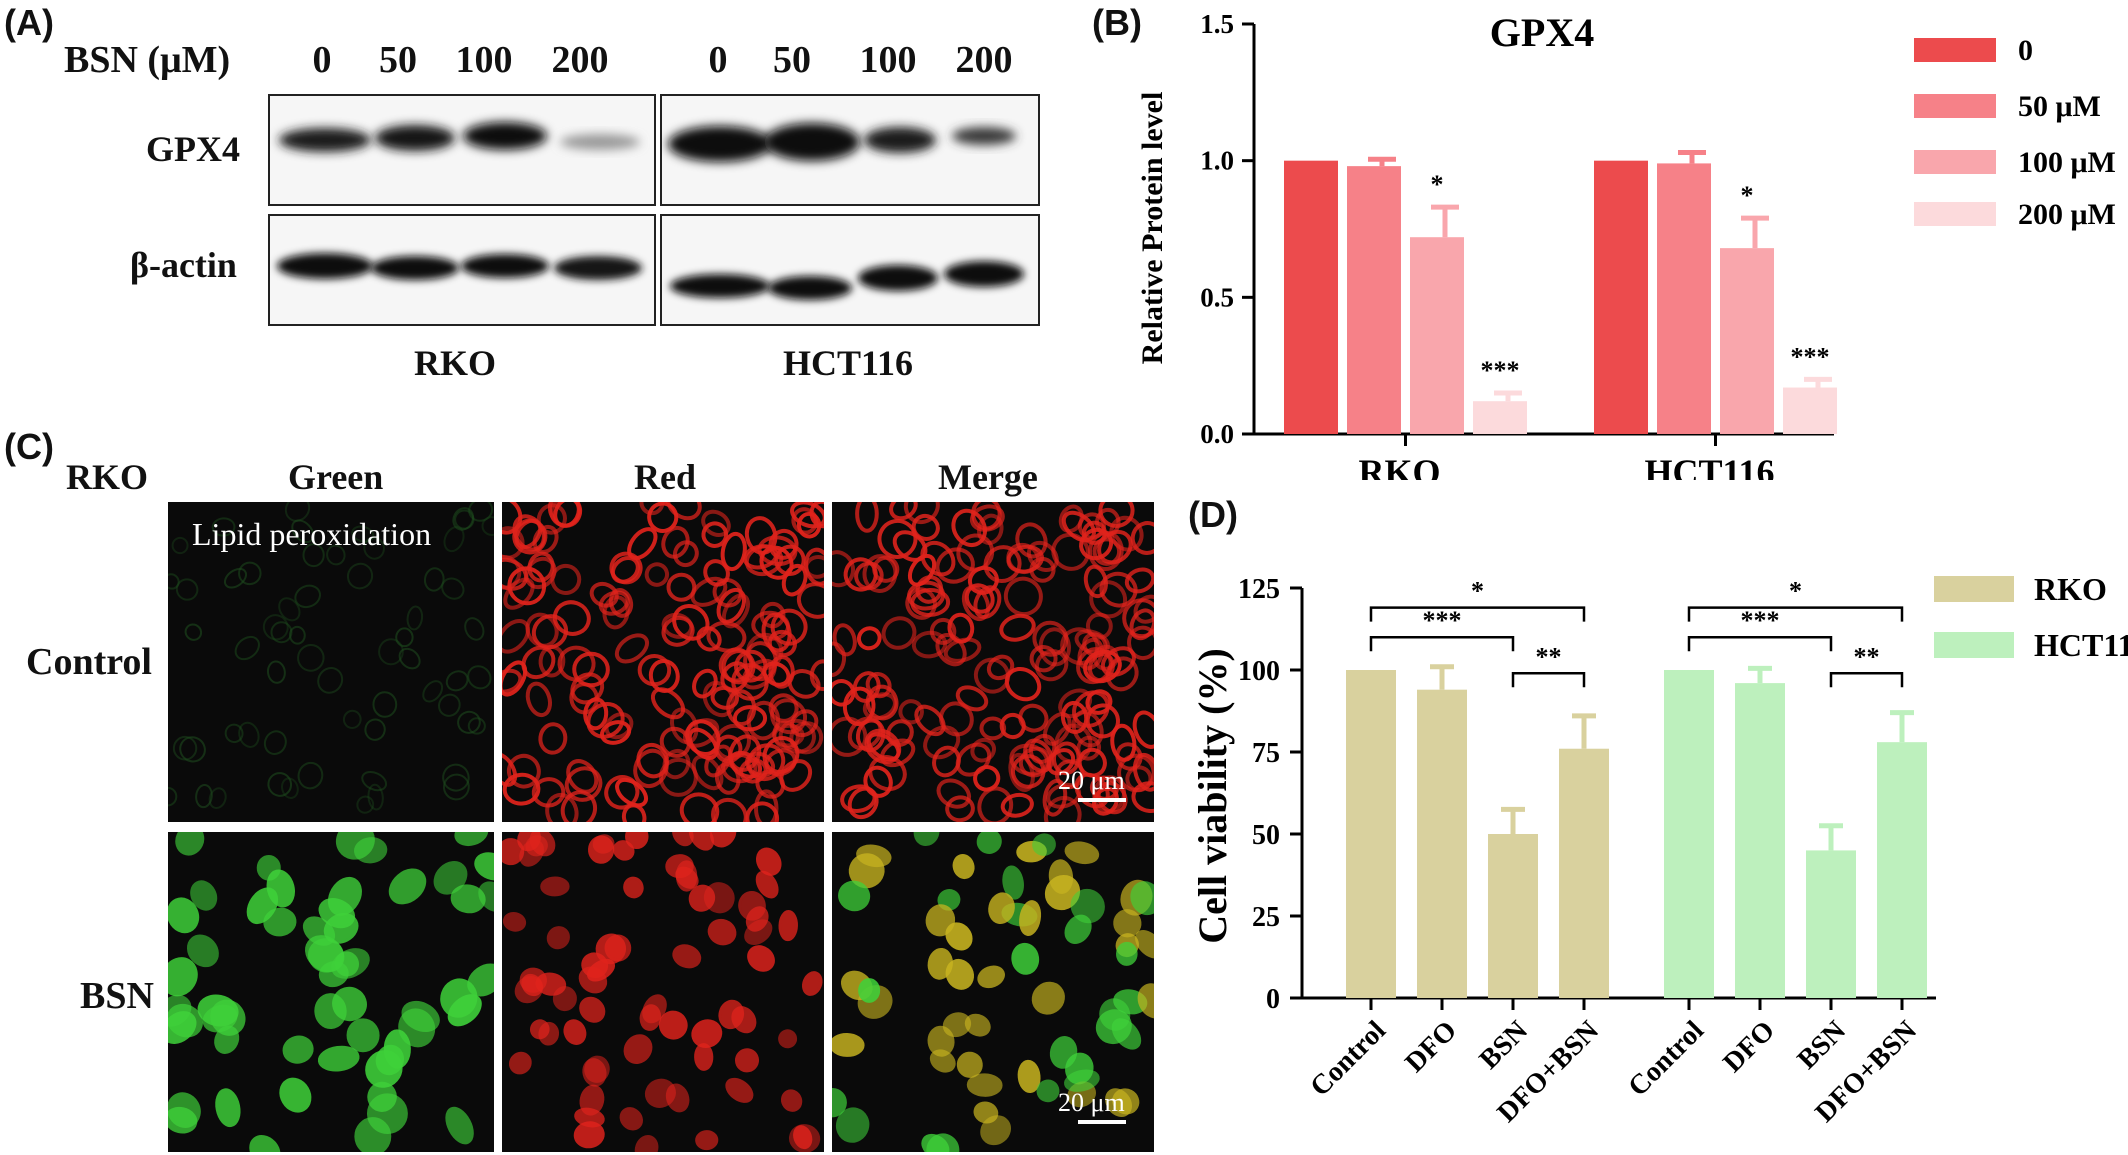 The image size is (2128, 1155). What do you see at coordinates (455, 363) in the screenshot?
I see `cell-line-label-rko: RKO` at bounding box center [455, 363].